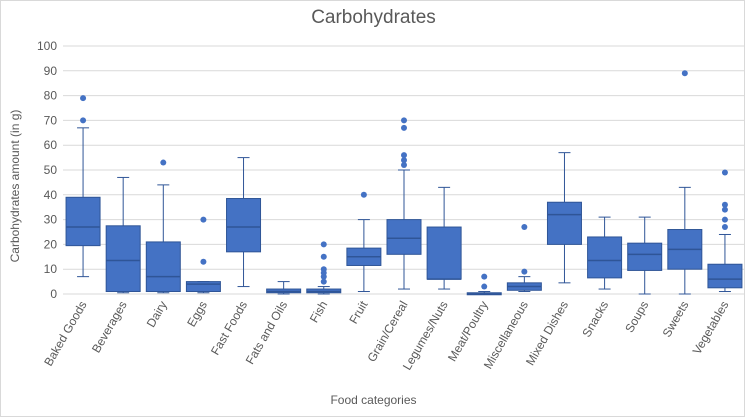  What do you see at coordinates (51, 71) in the screenshot?
I see `y-tick-label: 90` at bounding box center [51, 71].